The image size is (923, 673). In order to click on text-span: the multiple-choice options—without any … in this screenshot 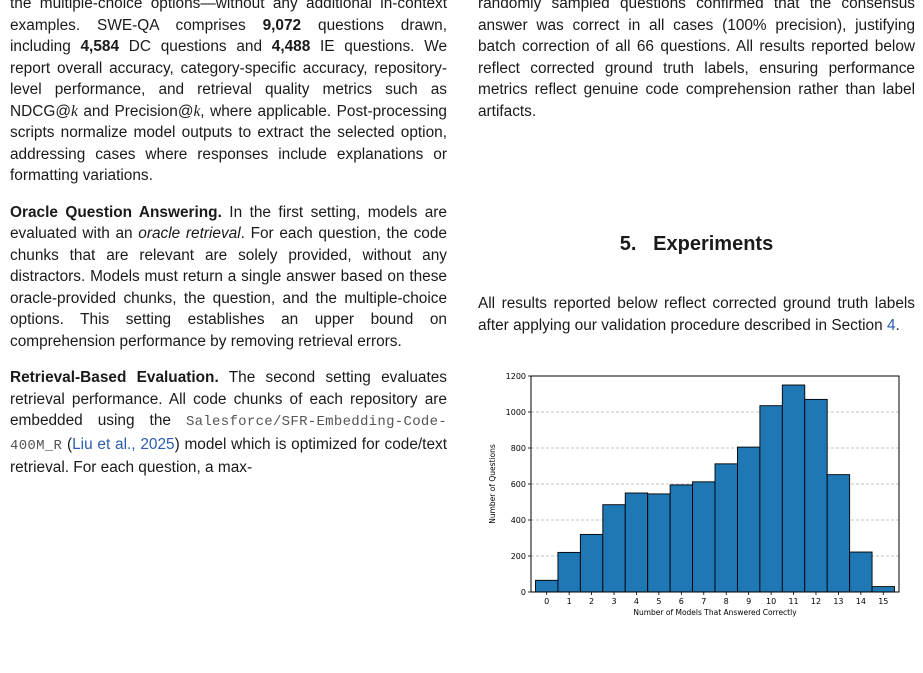, I will do `click(228, 17)`.